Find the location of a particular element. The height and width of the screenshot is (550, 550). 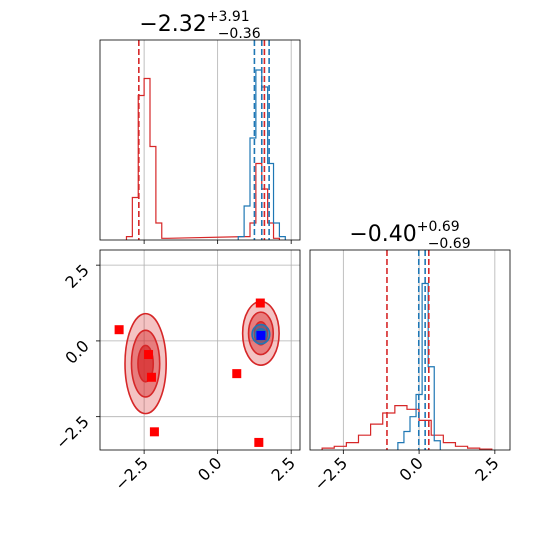

y-tick-label: −2.5 is located at coordinates (72, 432).